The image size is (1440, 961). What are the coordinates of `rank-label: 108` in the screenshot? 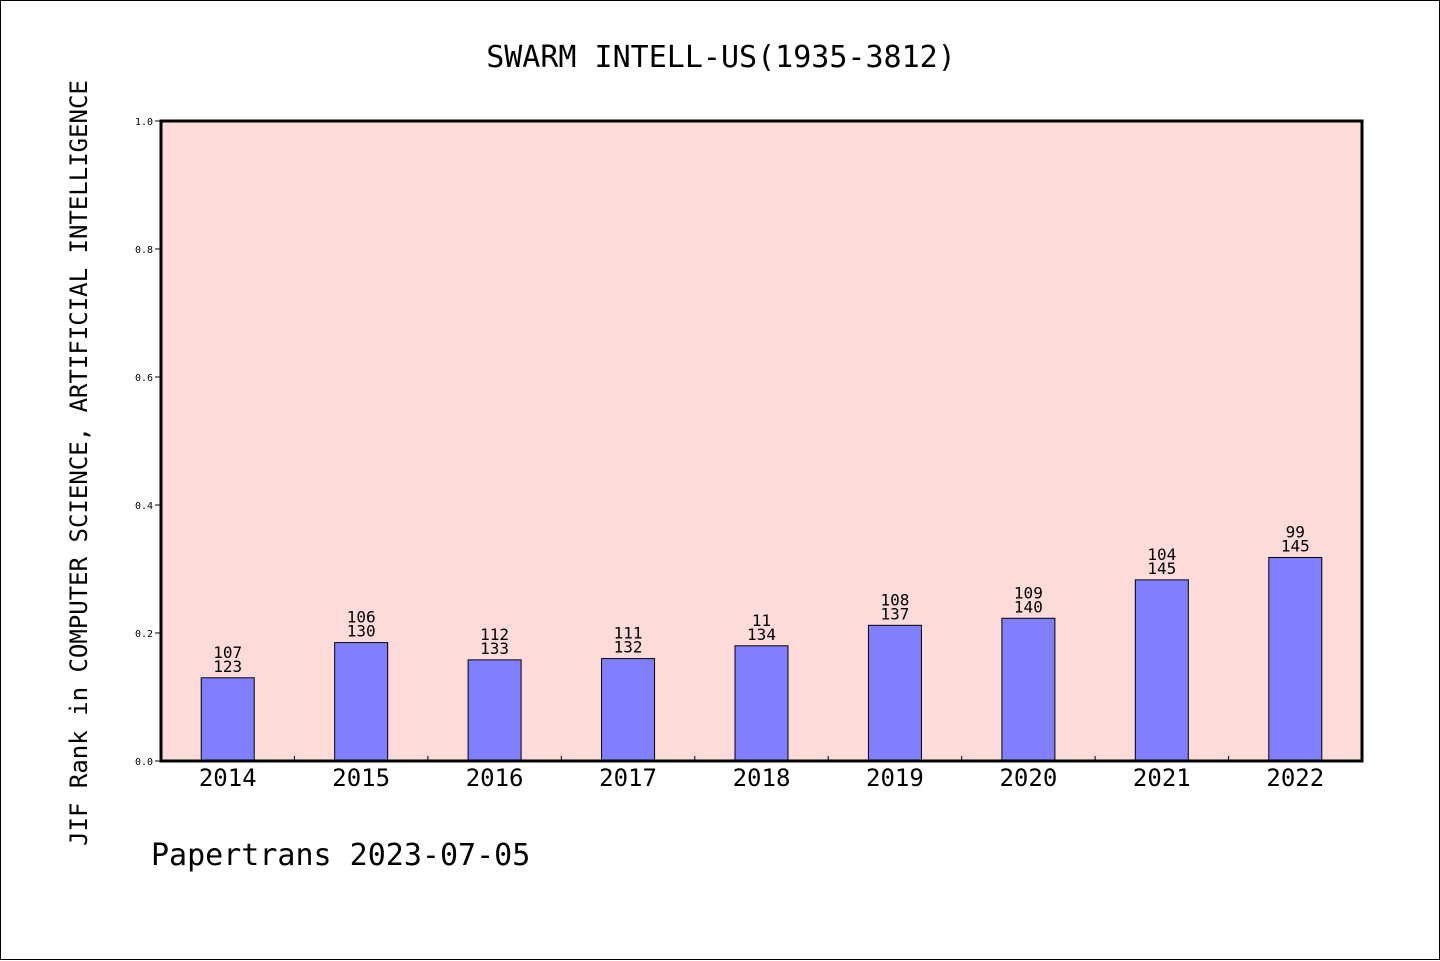 It's located at (894, 599).